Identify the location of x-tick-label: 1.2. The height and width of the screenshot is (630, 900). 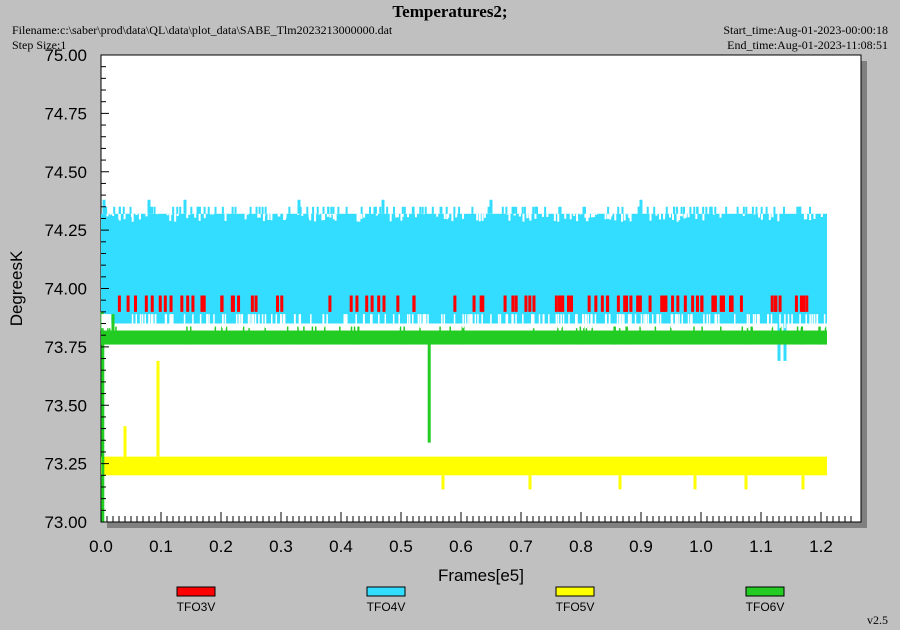
(821, 546).